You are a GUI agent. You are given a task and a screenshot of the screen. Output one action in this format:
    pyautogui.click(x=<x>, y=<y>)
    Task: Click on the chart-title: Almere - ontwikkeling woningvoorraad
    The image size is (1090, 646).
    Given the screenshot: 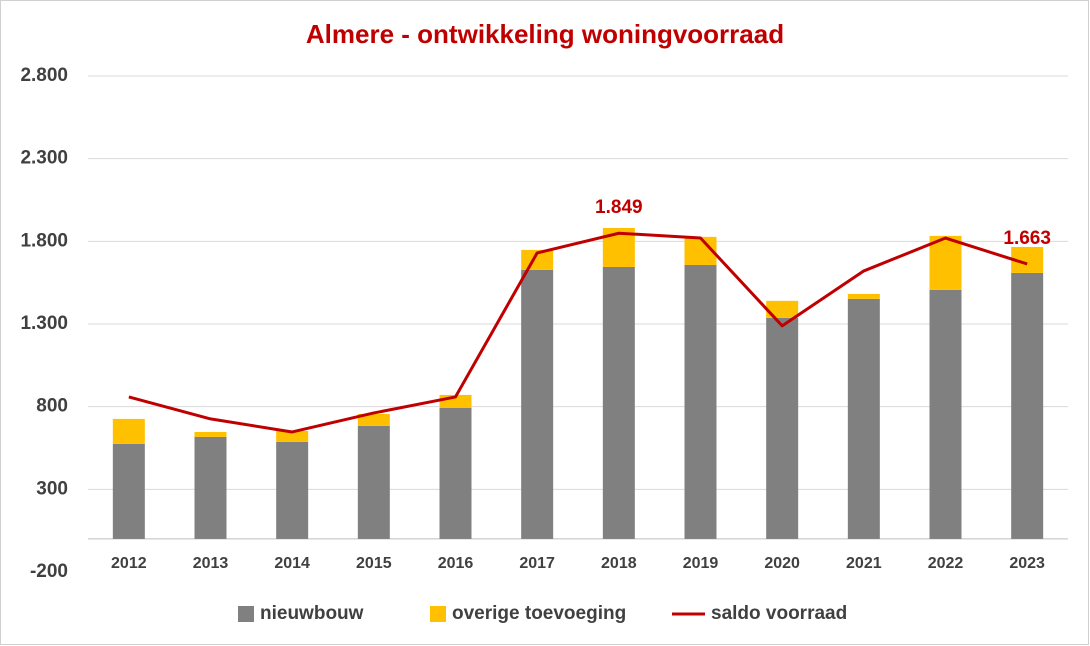 What is the action you would take?
    pyautogui.click(x=545, y=34)
    